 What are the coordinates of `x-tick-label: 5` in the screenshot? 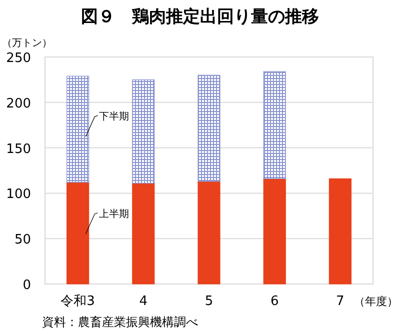 It's located at (209, 301).